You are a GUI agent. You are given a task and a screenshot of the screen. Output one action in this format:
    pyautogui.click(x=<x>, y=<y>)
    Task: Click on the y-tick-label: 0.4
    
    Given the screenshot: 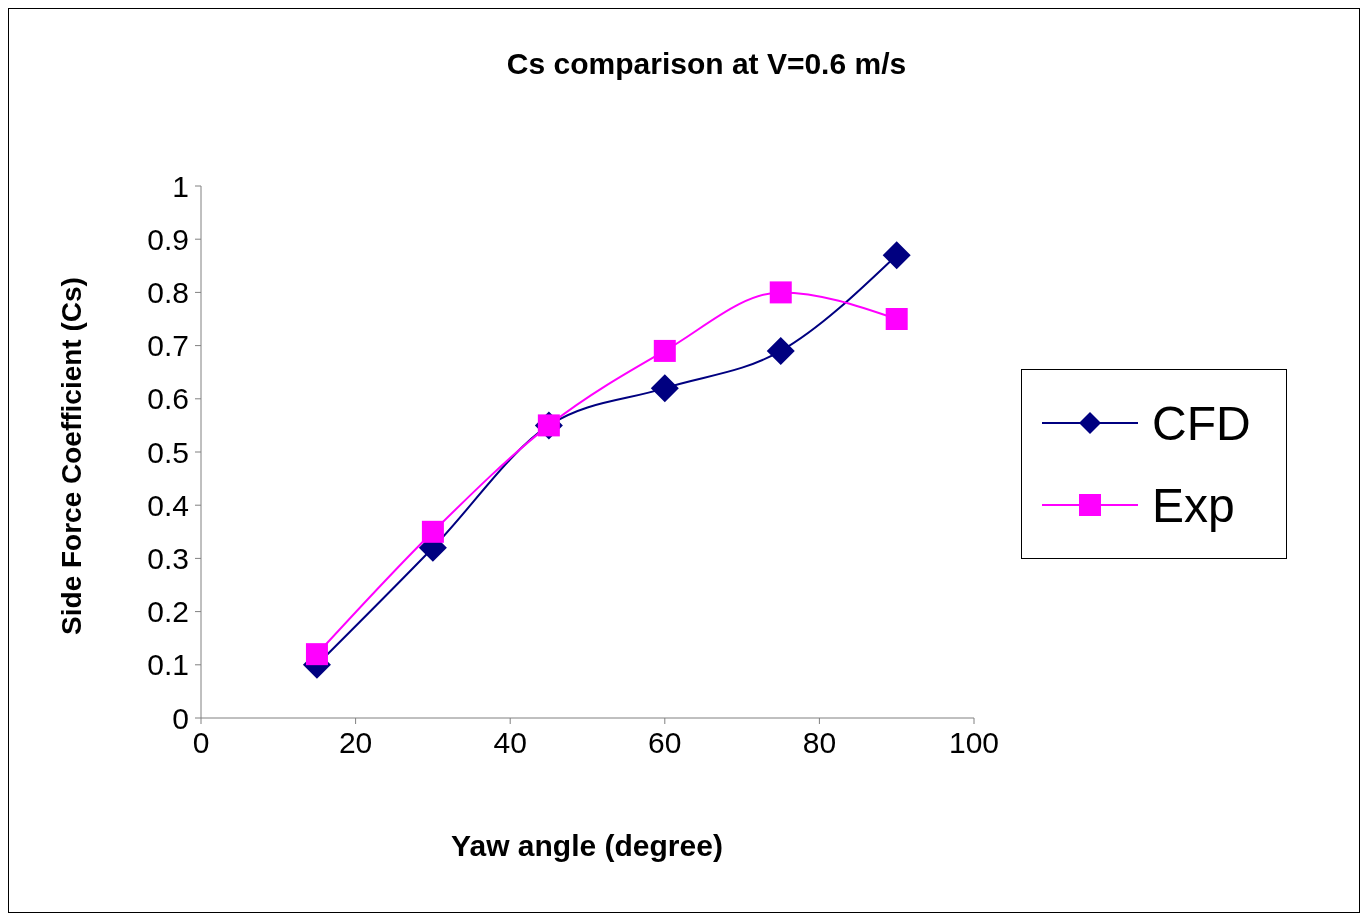 What is the action you would take?
    pyautogui.click(x=168, y=505)
    